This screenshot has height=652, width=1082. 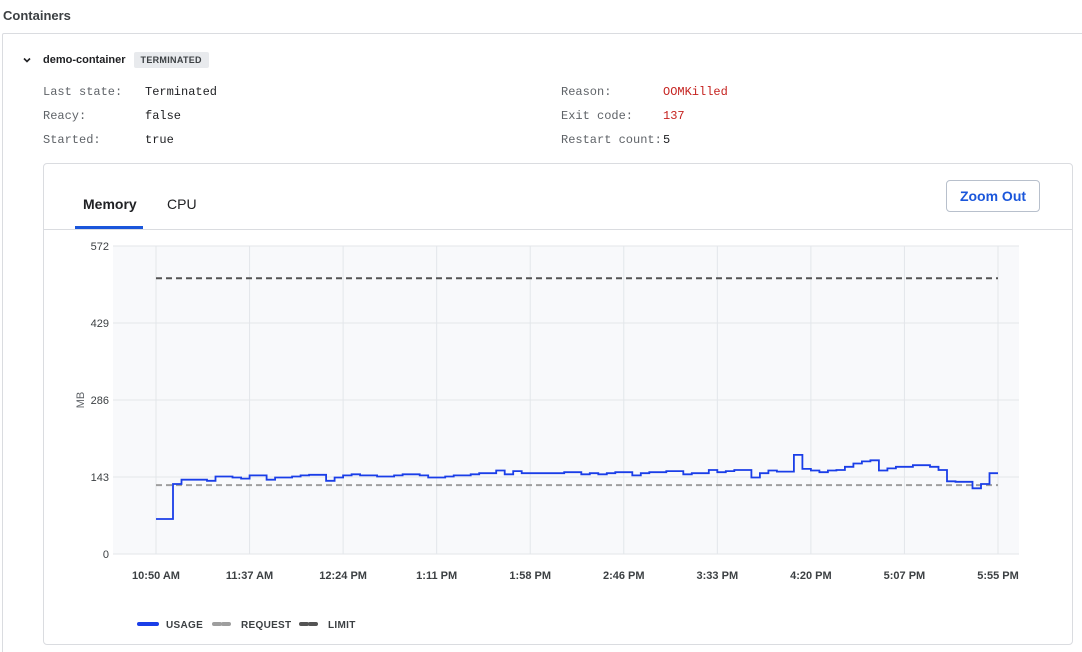 What do you see at coordinates (597, 116) in the screenshot?
I see `exit-code-key: Exit code:` at bounding box center [597, 116].